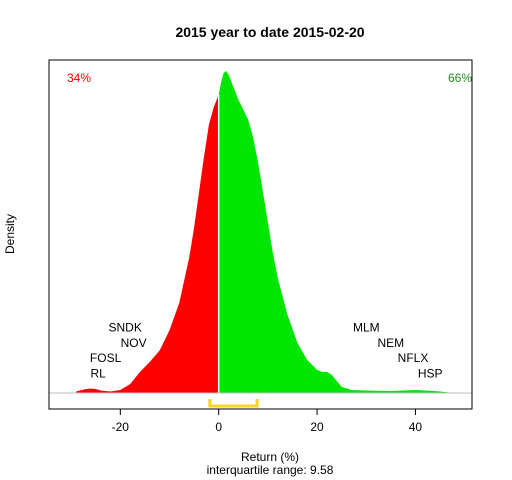 This screenshot has width=512, height=480. What do you see at coordinates (430, 374) in the screenshot?
I see `best-ticker-label: HSP` at bounding box center [430, 374].